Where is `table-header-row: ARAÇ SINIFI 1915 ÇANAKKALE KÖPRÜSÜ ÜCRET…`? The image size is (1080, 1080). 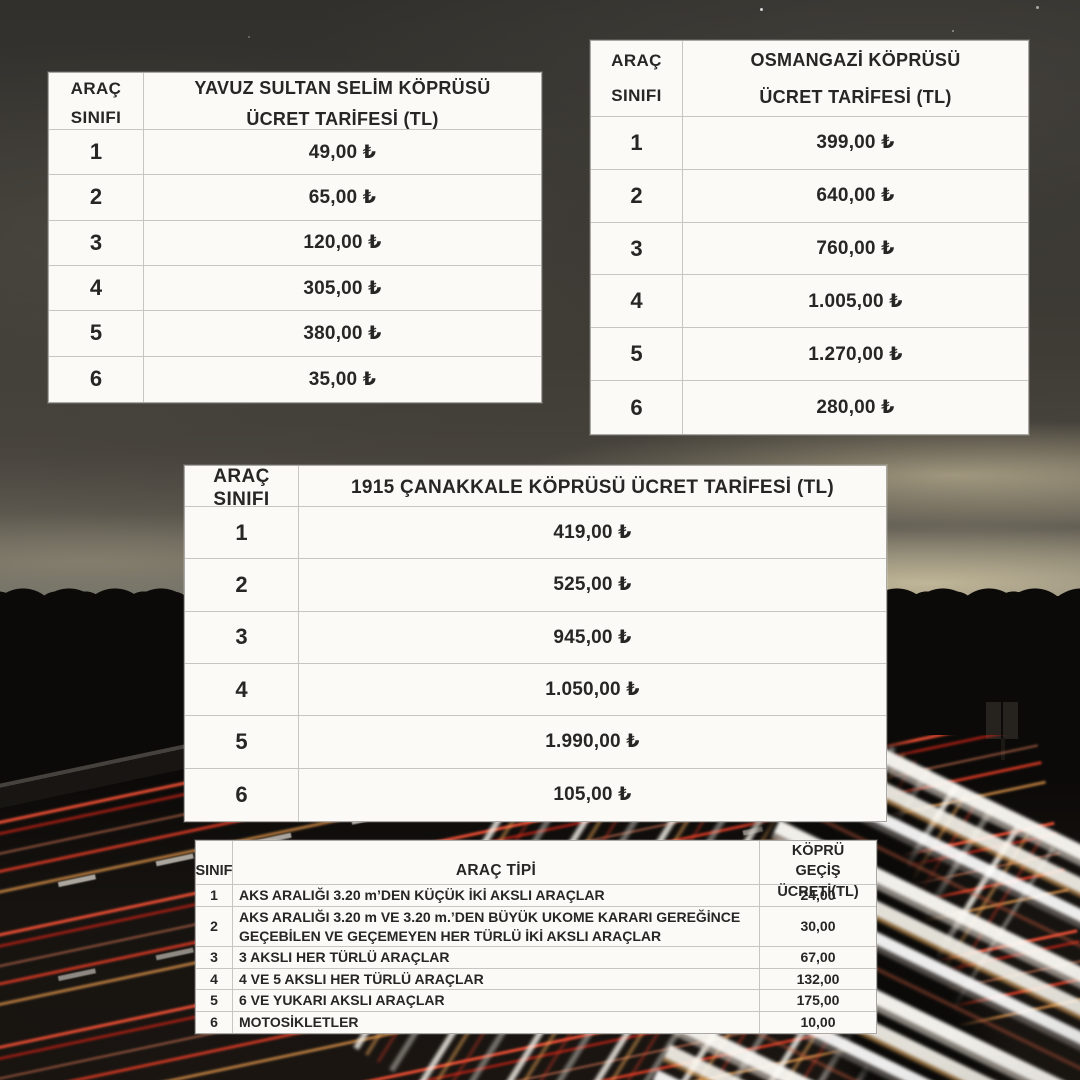
table-header-row: ARAÇ SINIFI 1915 ÇANAKKALE KÖPRÜSÜ ÜCRET… is located at coordinates (535, 489).